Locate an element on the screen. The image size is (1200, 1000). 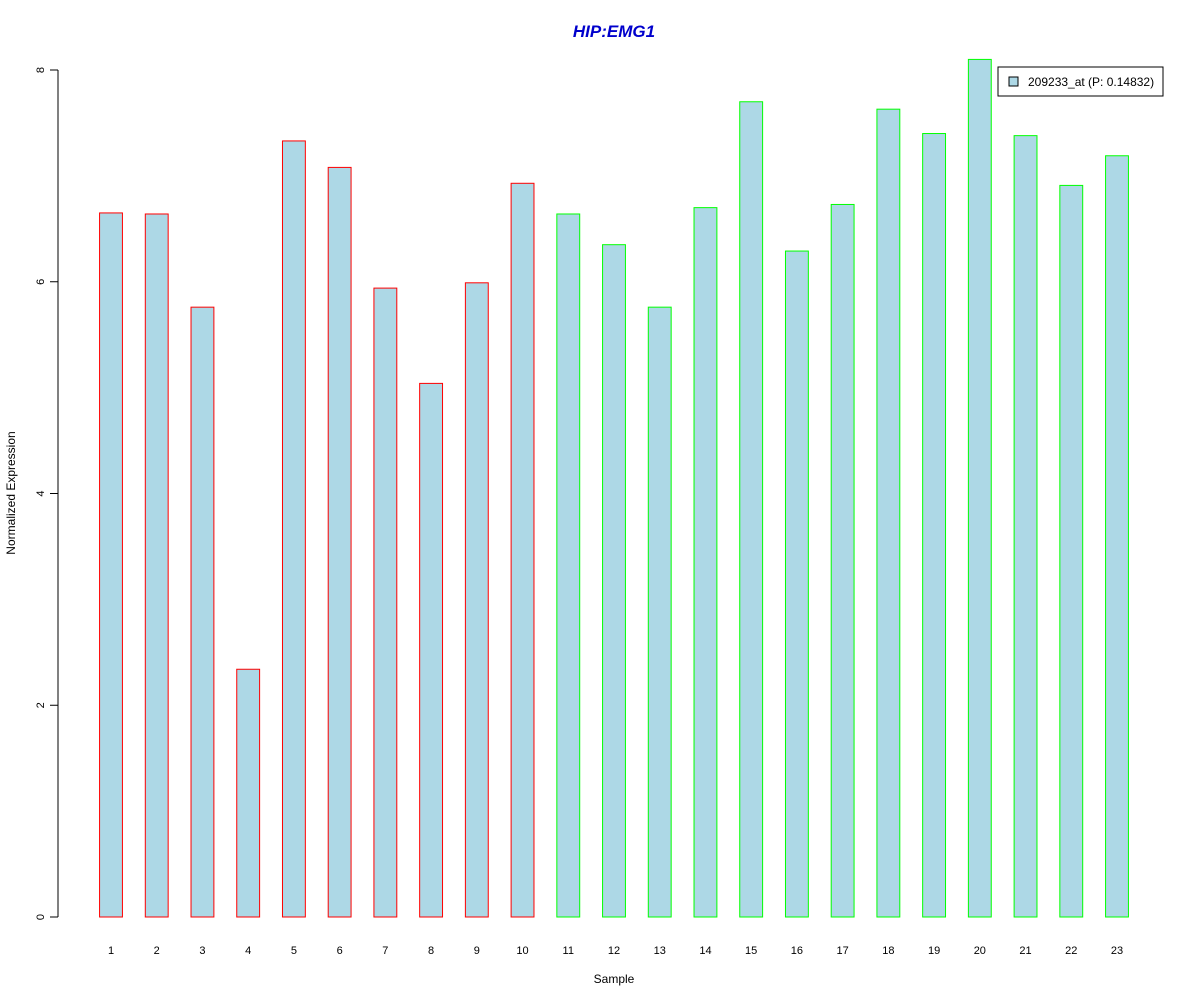
x-tick-label: 20 is located at coordinates (980, 951).